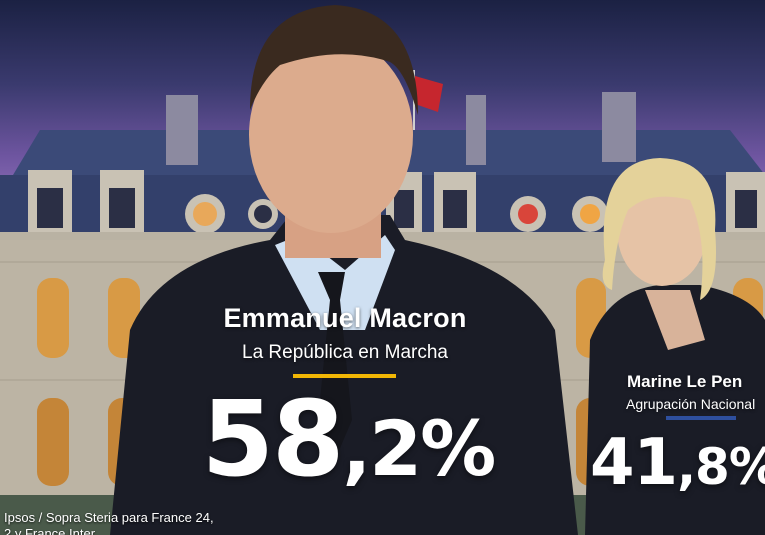  I want to click on candidate-2-accent-rule, so click(701, 418).